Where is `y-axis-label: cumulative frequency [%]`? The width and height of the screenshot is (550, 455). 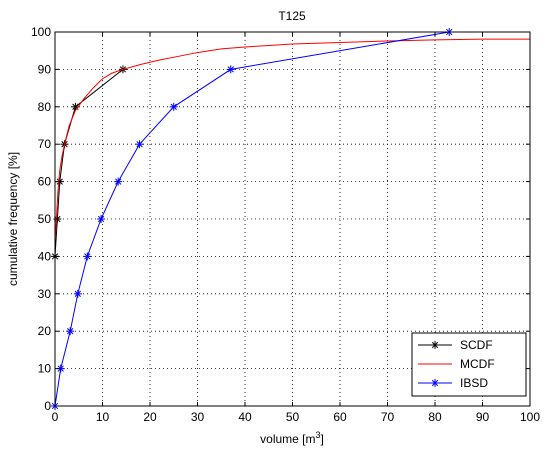 y-axis-label: cumulative frequency [%] is located at coordinates (13, 219).